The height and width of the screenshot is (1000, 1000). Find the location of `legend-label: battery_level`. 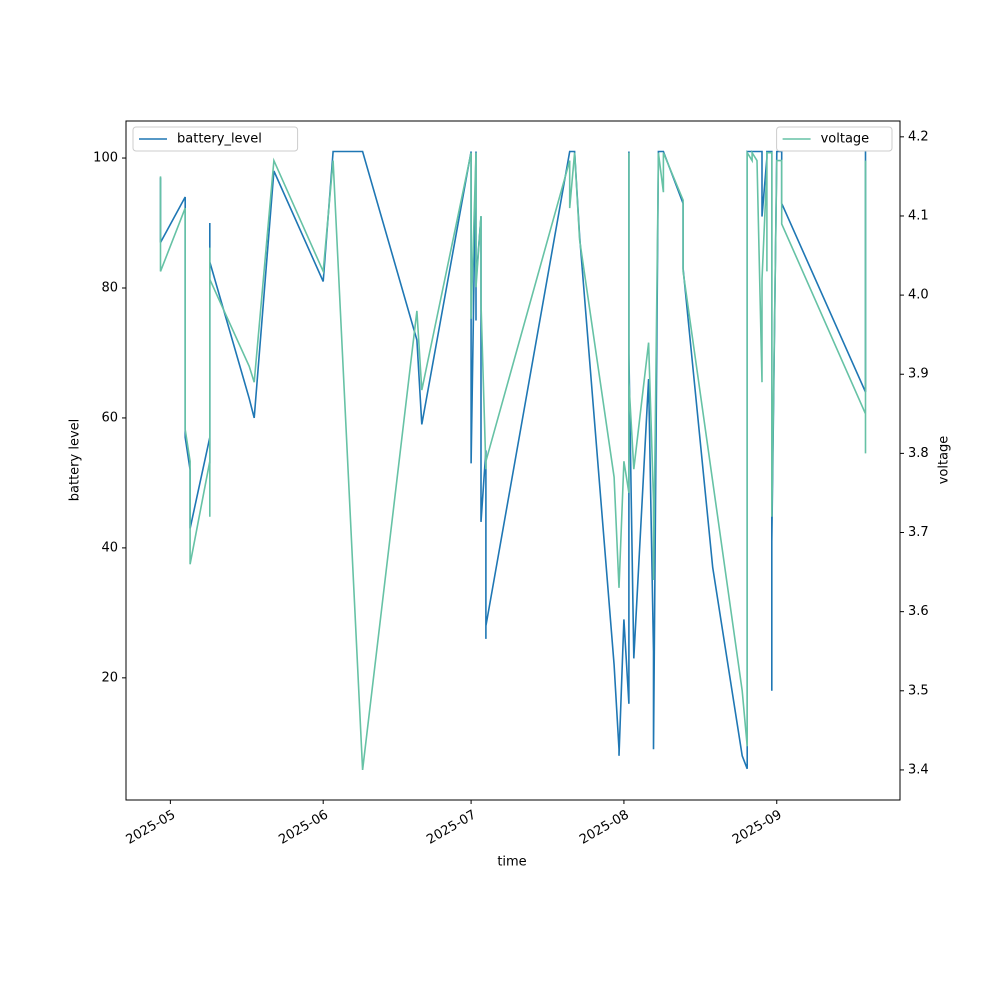

legend-label: battery_level is located at coordinates (219, 139).